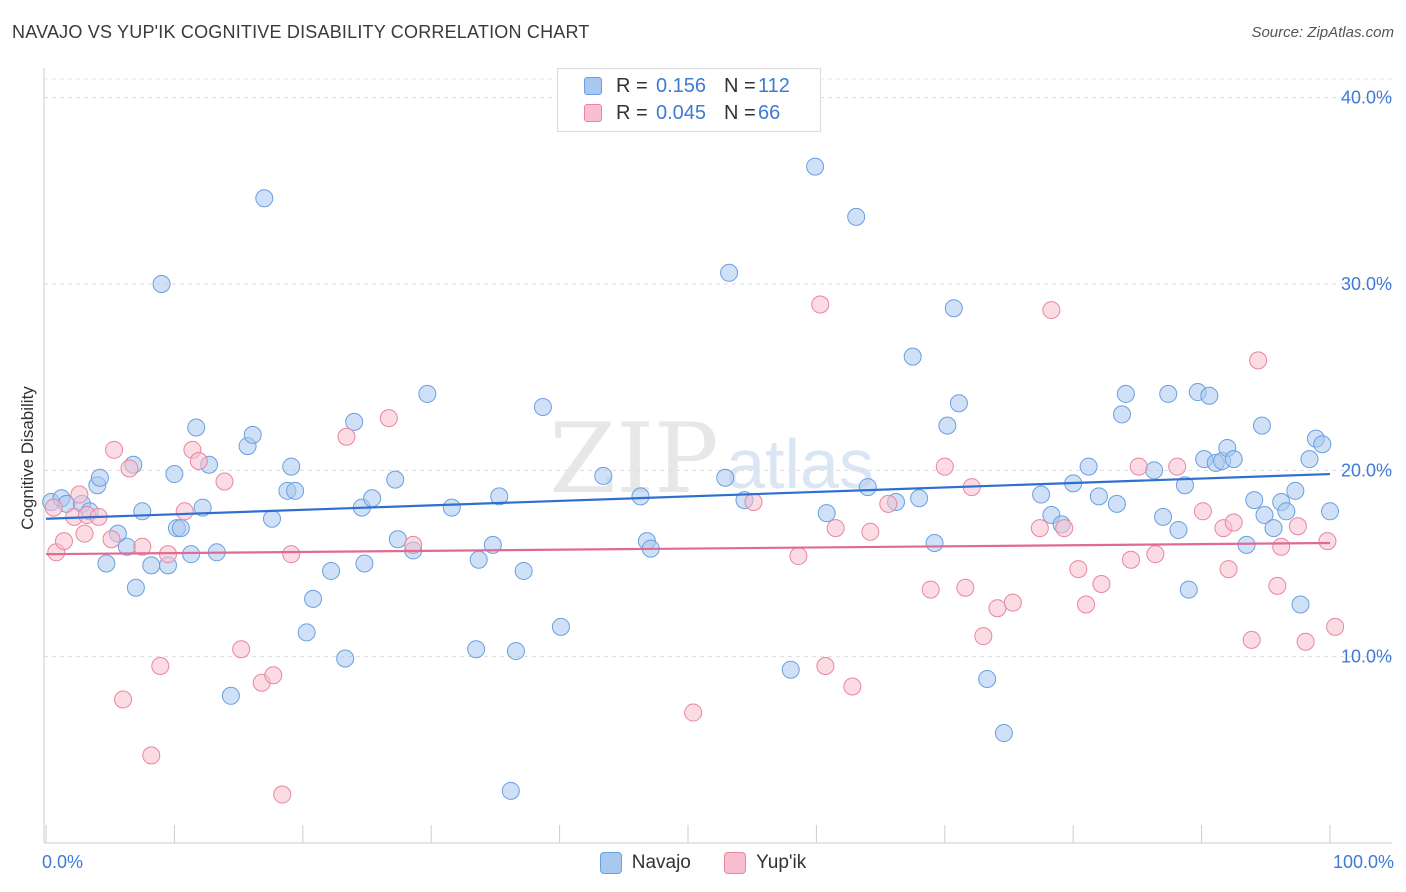  What do you see at coordinates (593, 113) in the screenshot?
I see `yupik-swatch` at bounding box center [593, 113].